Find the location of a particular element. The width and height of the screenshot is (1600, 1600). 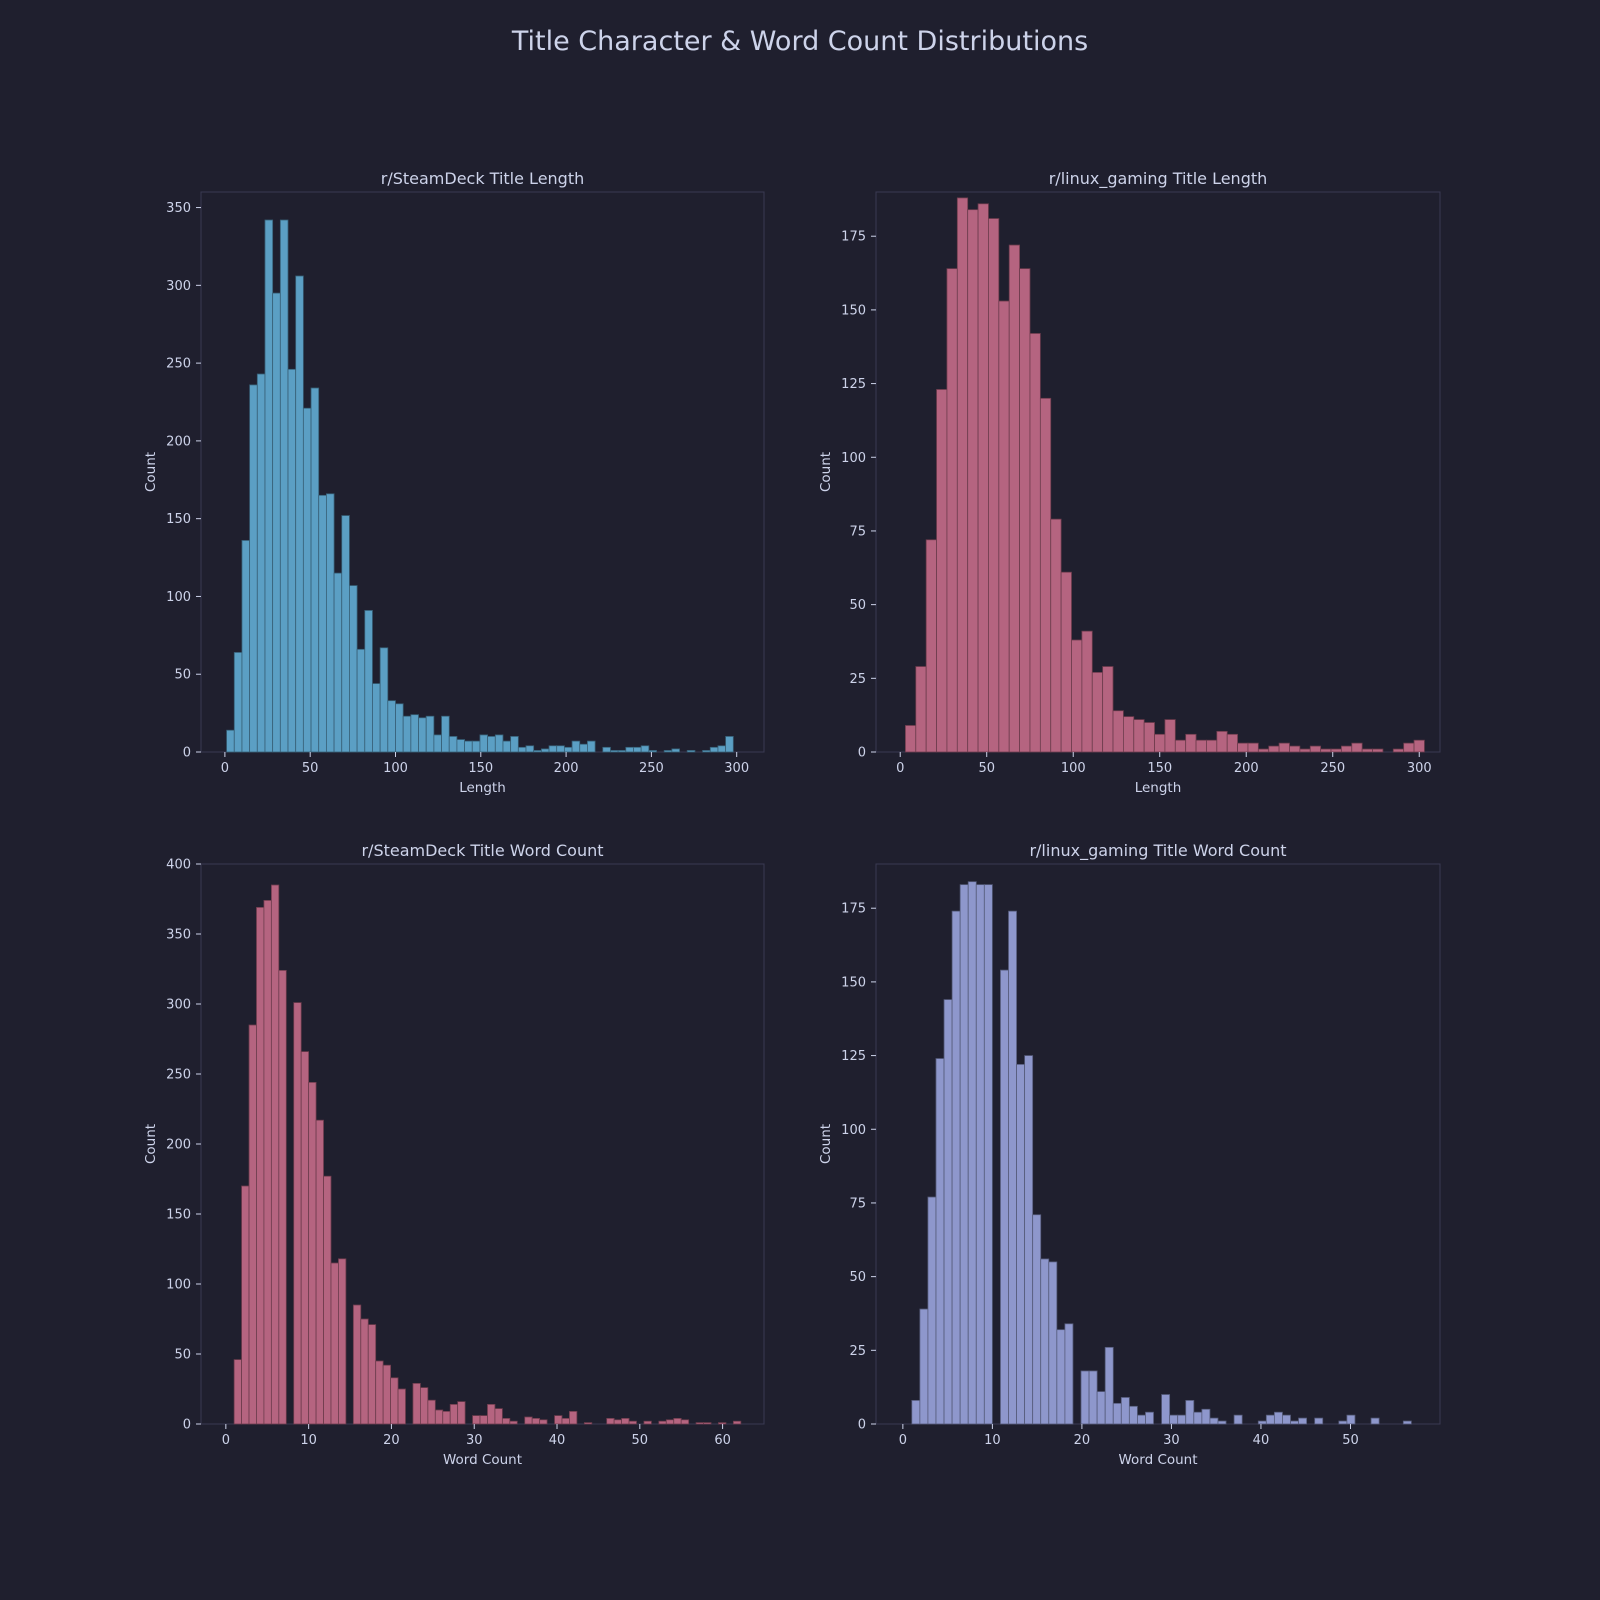

x-tick-label: 20 is located at coordinates (1082, 1440).